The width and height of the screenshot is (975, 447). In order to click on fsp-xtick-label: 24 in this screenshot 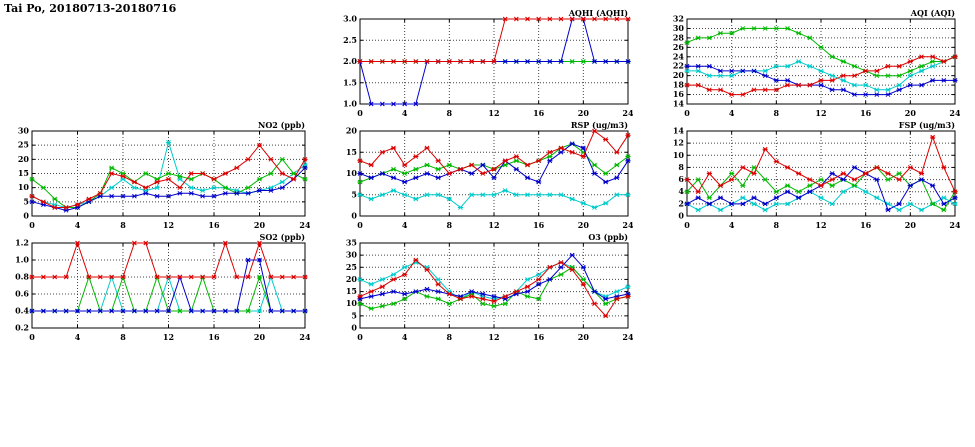, I will do `click(954, 225)`.